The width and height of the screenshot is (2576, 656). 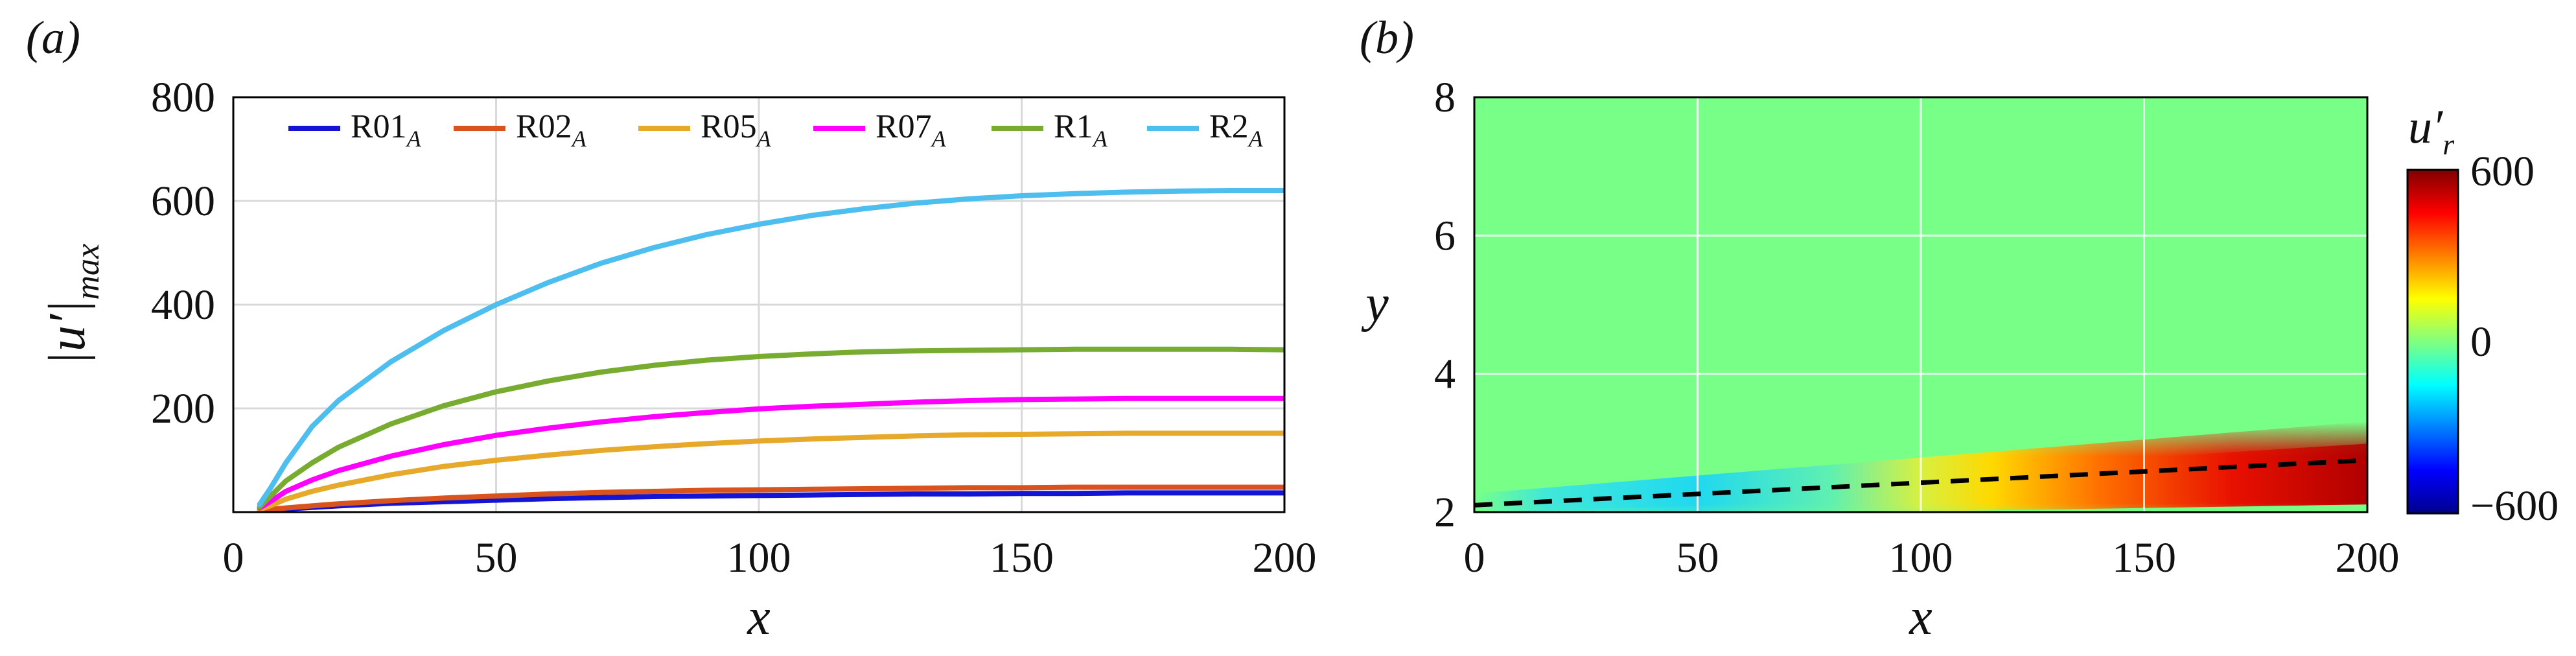 What do you see at coordinates (183, 202) in the screenshot?
I see `y-tick-label: 600` at bounding box center [183, 202].